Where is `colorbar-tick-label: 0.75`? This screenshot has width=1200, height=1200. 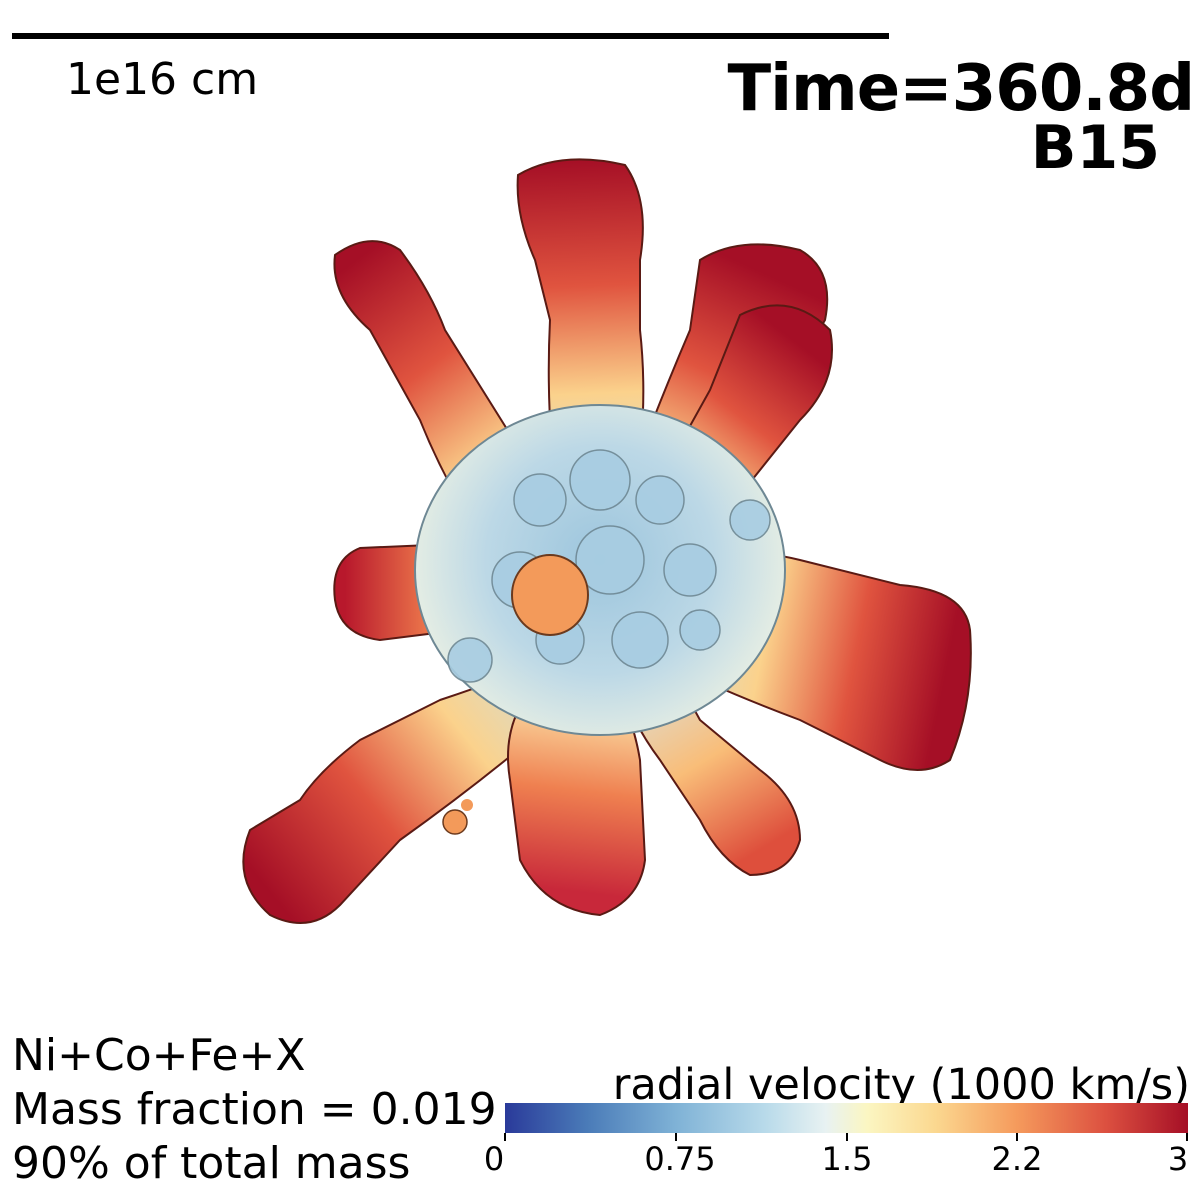 colorbar-tick-label: 0.75 is located at coordinates (680, 1159).